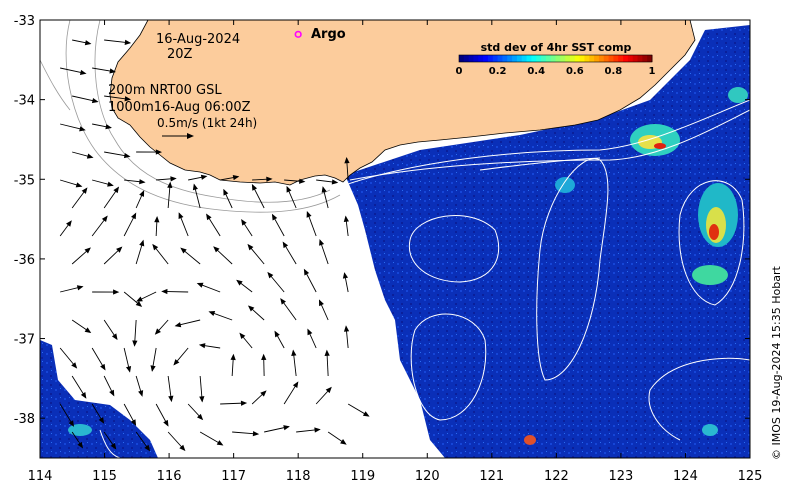  Describe the element at coordinates (685, 476) in the screenshot. I see `x-tick-label: 124` at that location.